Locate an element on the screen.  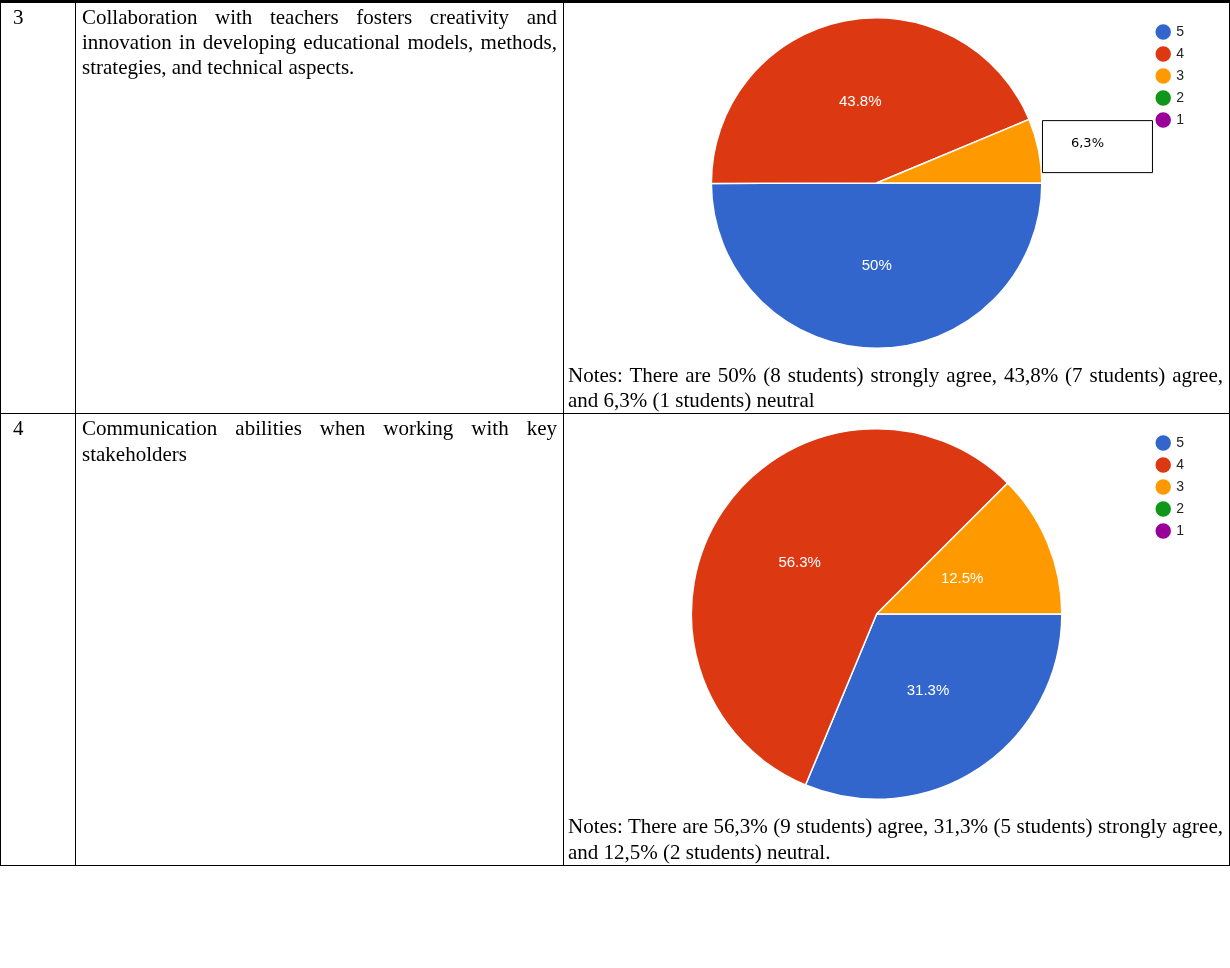
data-label: 56.3% is located at coordinates (799, 561).